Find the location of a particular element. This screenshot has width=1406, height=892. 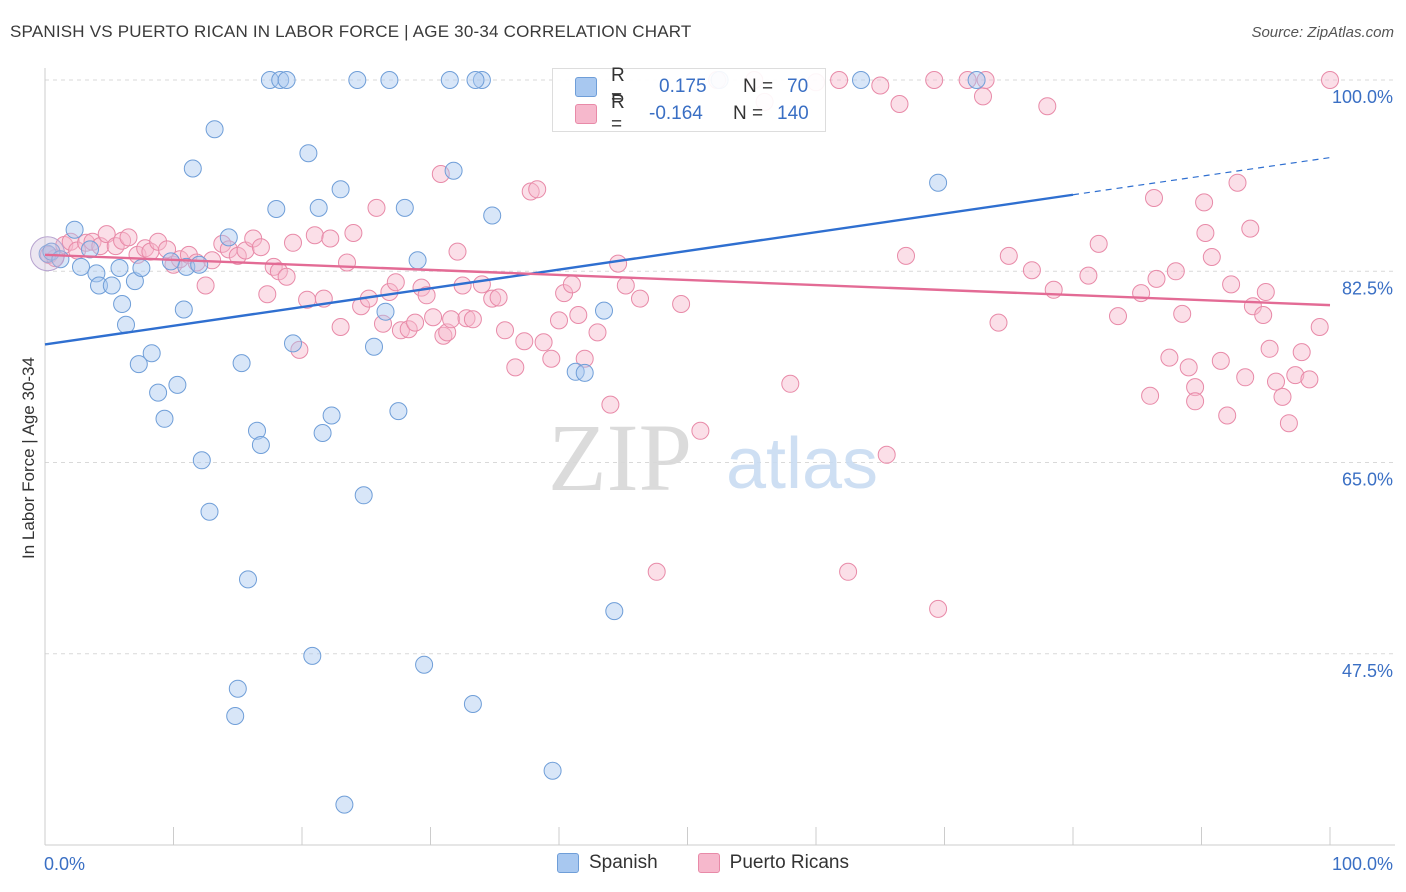

n-value: 70 is located at coordinates (798, 86).